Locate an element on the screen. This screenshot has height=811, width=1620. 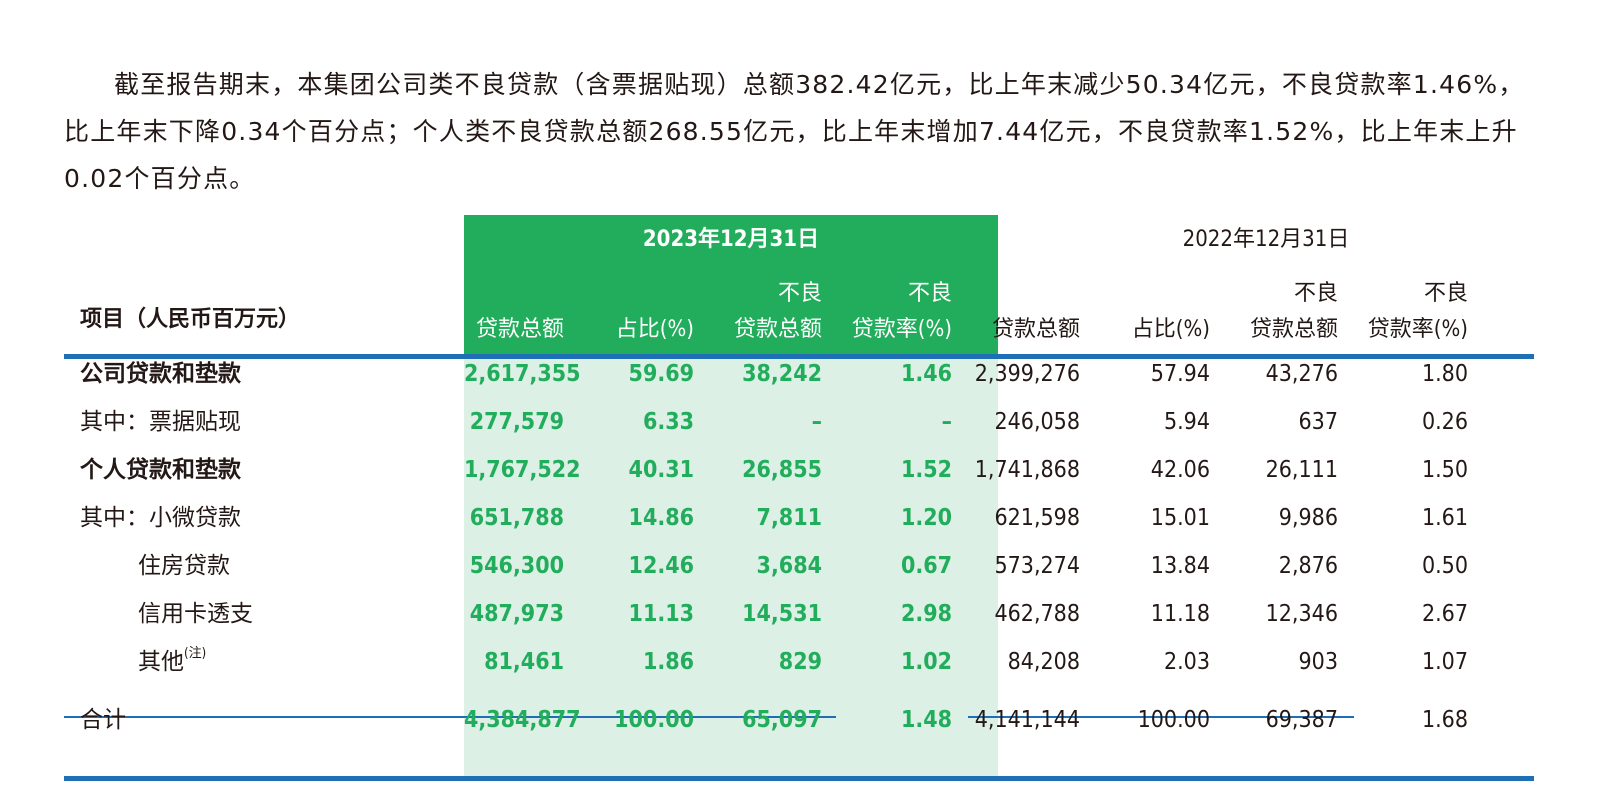
cell-2022-npl-total: 637 is located at coordinates (1318, 422).